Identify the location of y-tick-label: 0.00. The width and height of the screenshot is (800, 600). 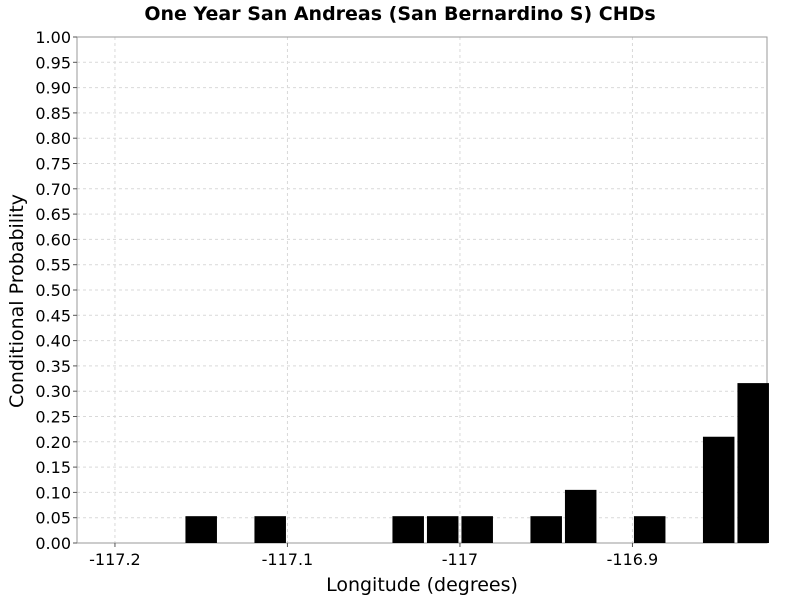
(53, 543).